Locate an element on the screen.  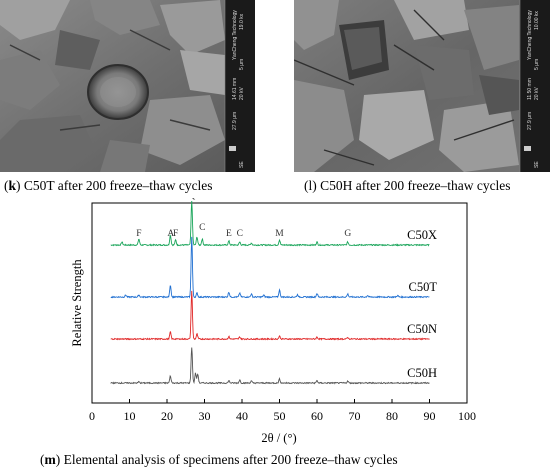
peak-label: Q is located at coordinates (191, 199).